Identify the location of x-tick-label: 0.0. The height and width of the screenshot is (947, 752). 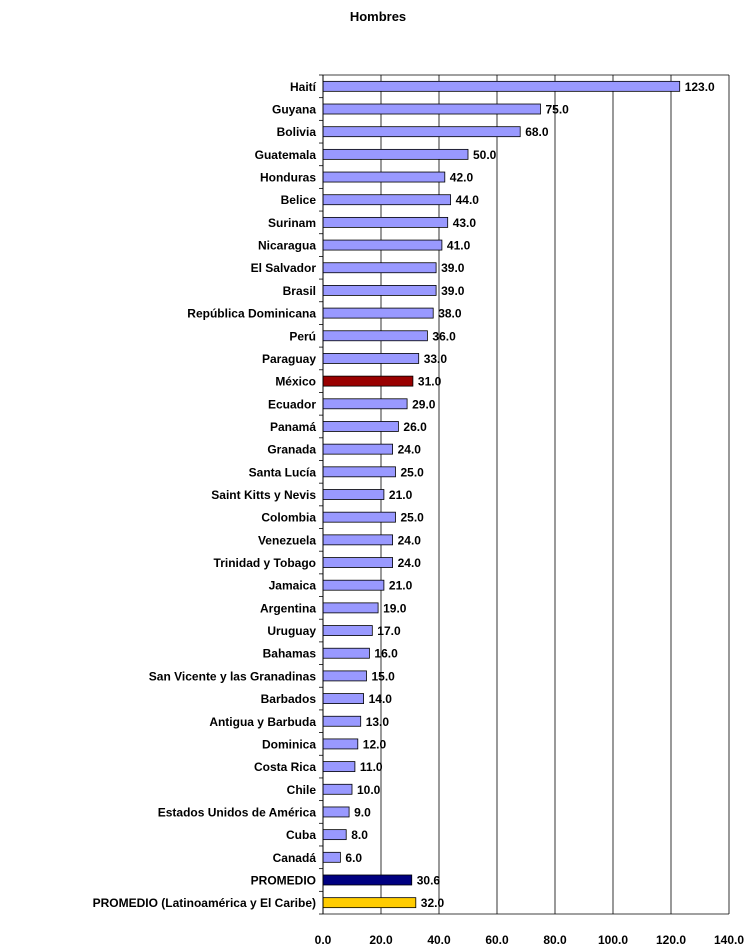
(323, 940).